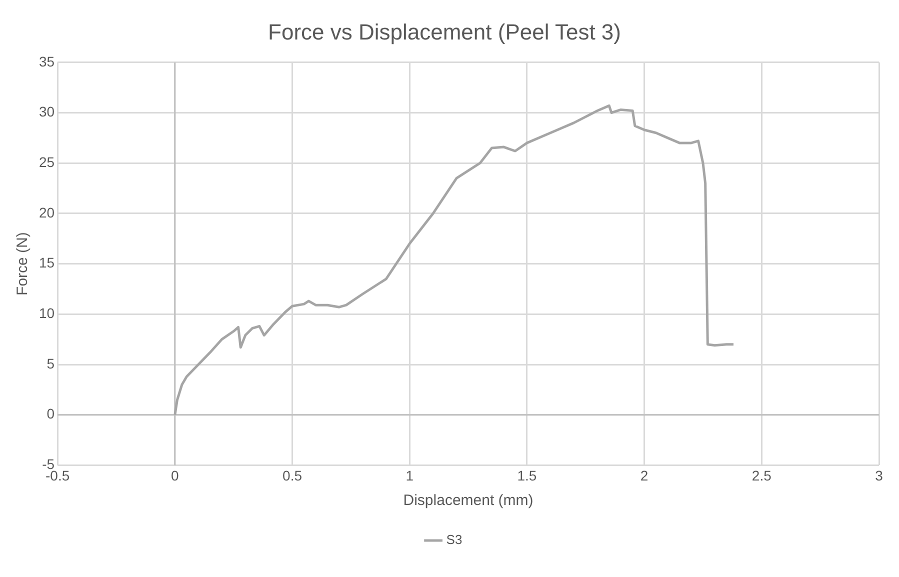 This screenshot has width=899, height=577. Describe the element at coordinates (46, 112) in the screenshot. I see `y-tick-label: 30` at that location.